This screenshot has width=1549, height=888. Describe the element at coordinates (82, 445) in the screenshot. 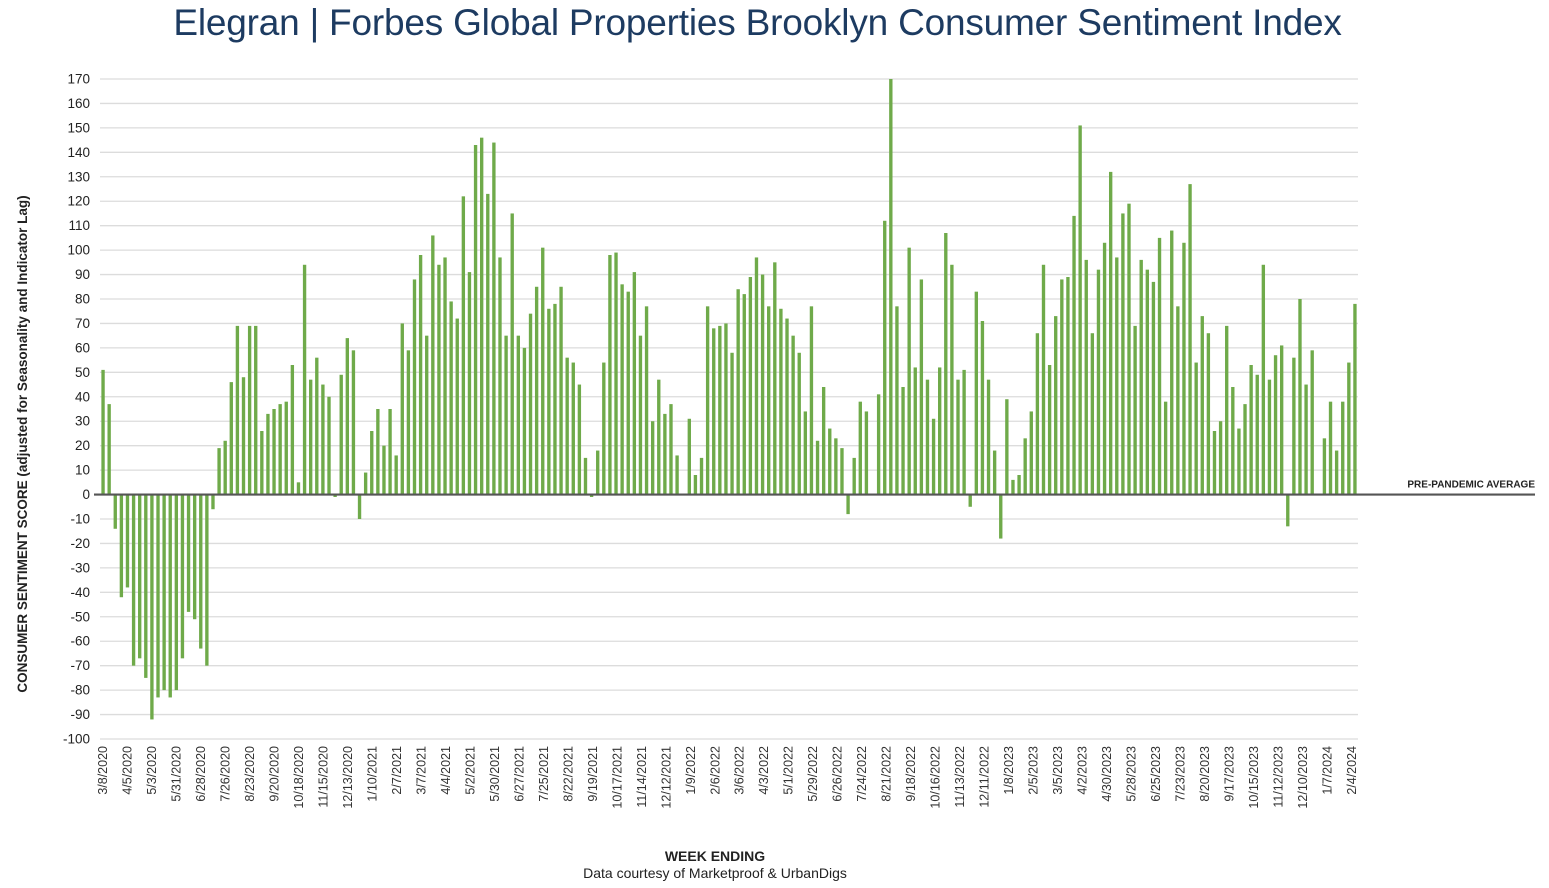

I see `y-tick-label: 20` at that location.